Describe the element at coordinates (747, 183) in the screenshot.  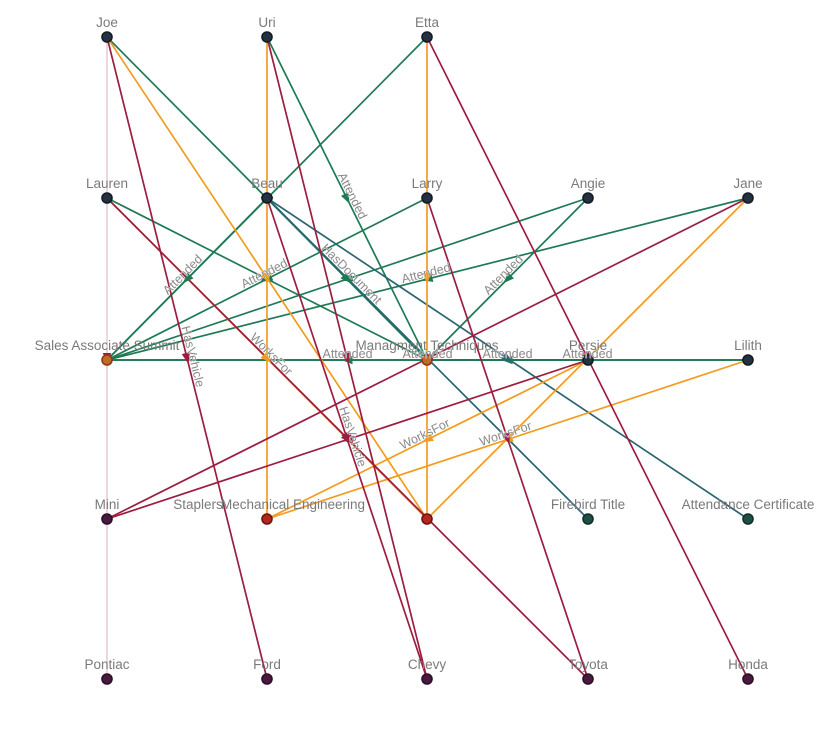
I see `node-label-jane: Jane` at that location.